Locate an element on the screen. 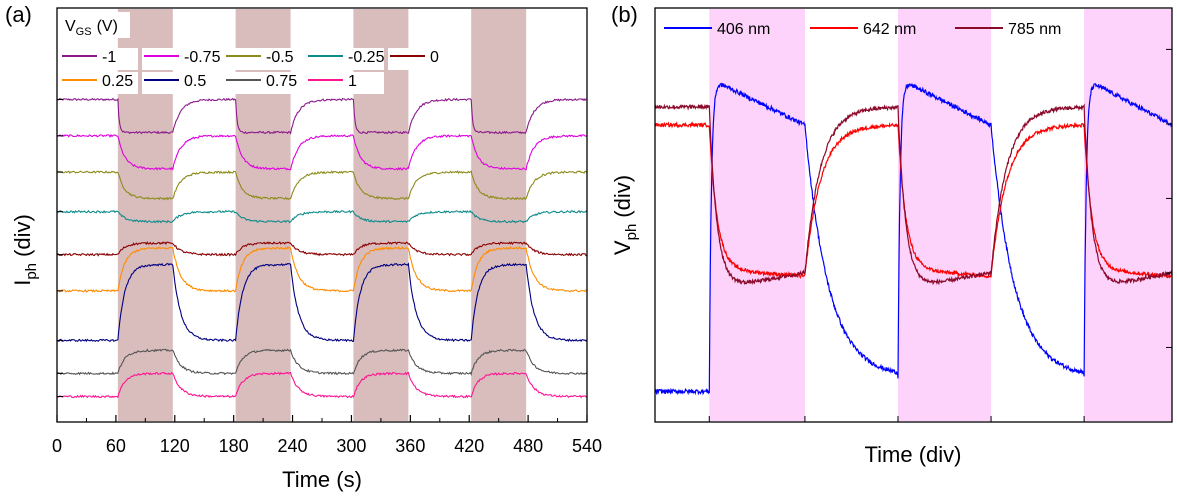 The width and height of the screenshot is (1177, 497). panel-a-y-label-unit: (div) is located at coordinates (22, 235).